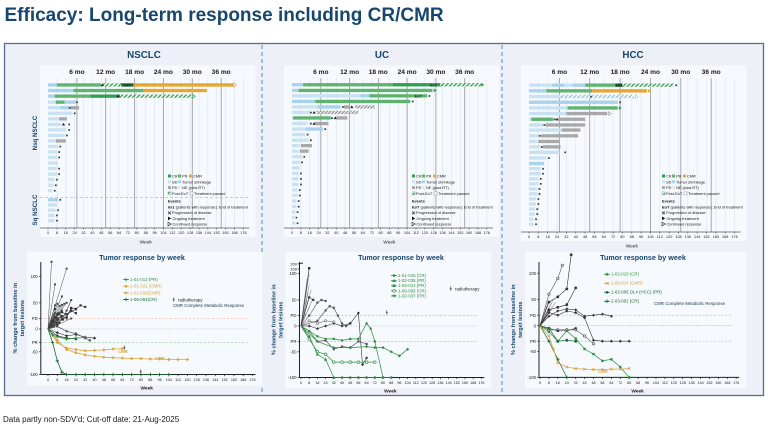 The width and height of the screenshot is (768, 432). I want to click on svg-text: 100, so click(533, 273).